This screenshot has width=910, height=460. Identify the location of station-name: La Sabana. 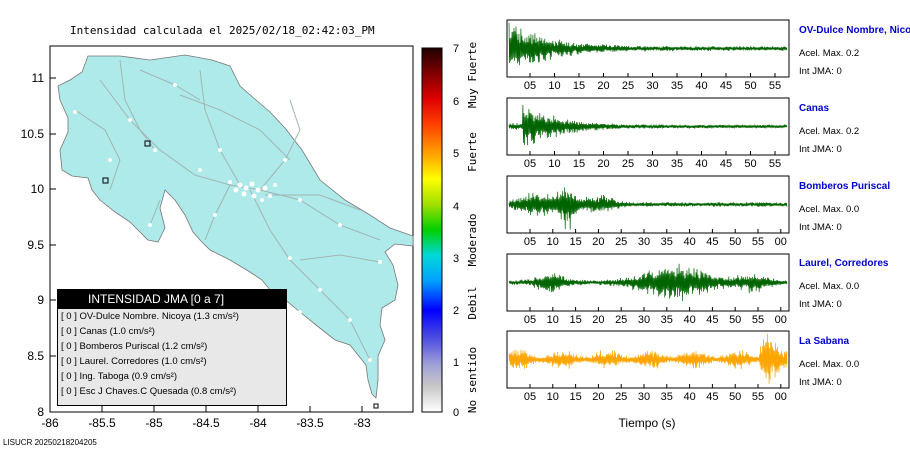
(824, 341).